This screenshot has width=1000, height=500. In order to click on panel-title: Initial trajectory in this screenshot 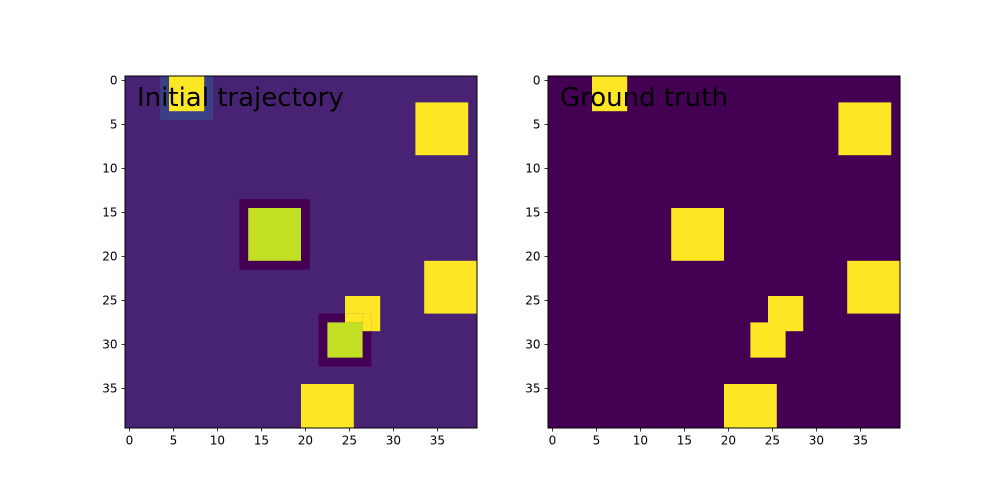, I will do `click(240, 98)`.